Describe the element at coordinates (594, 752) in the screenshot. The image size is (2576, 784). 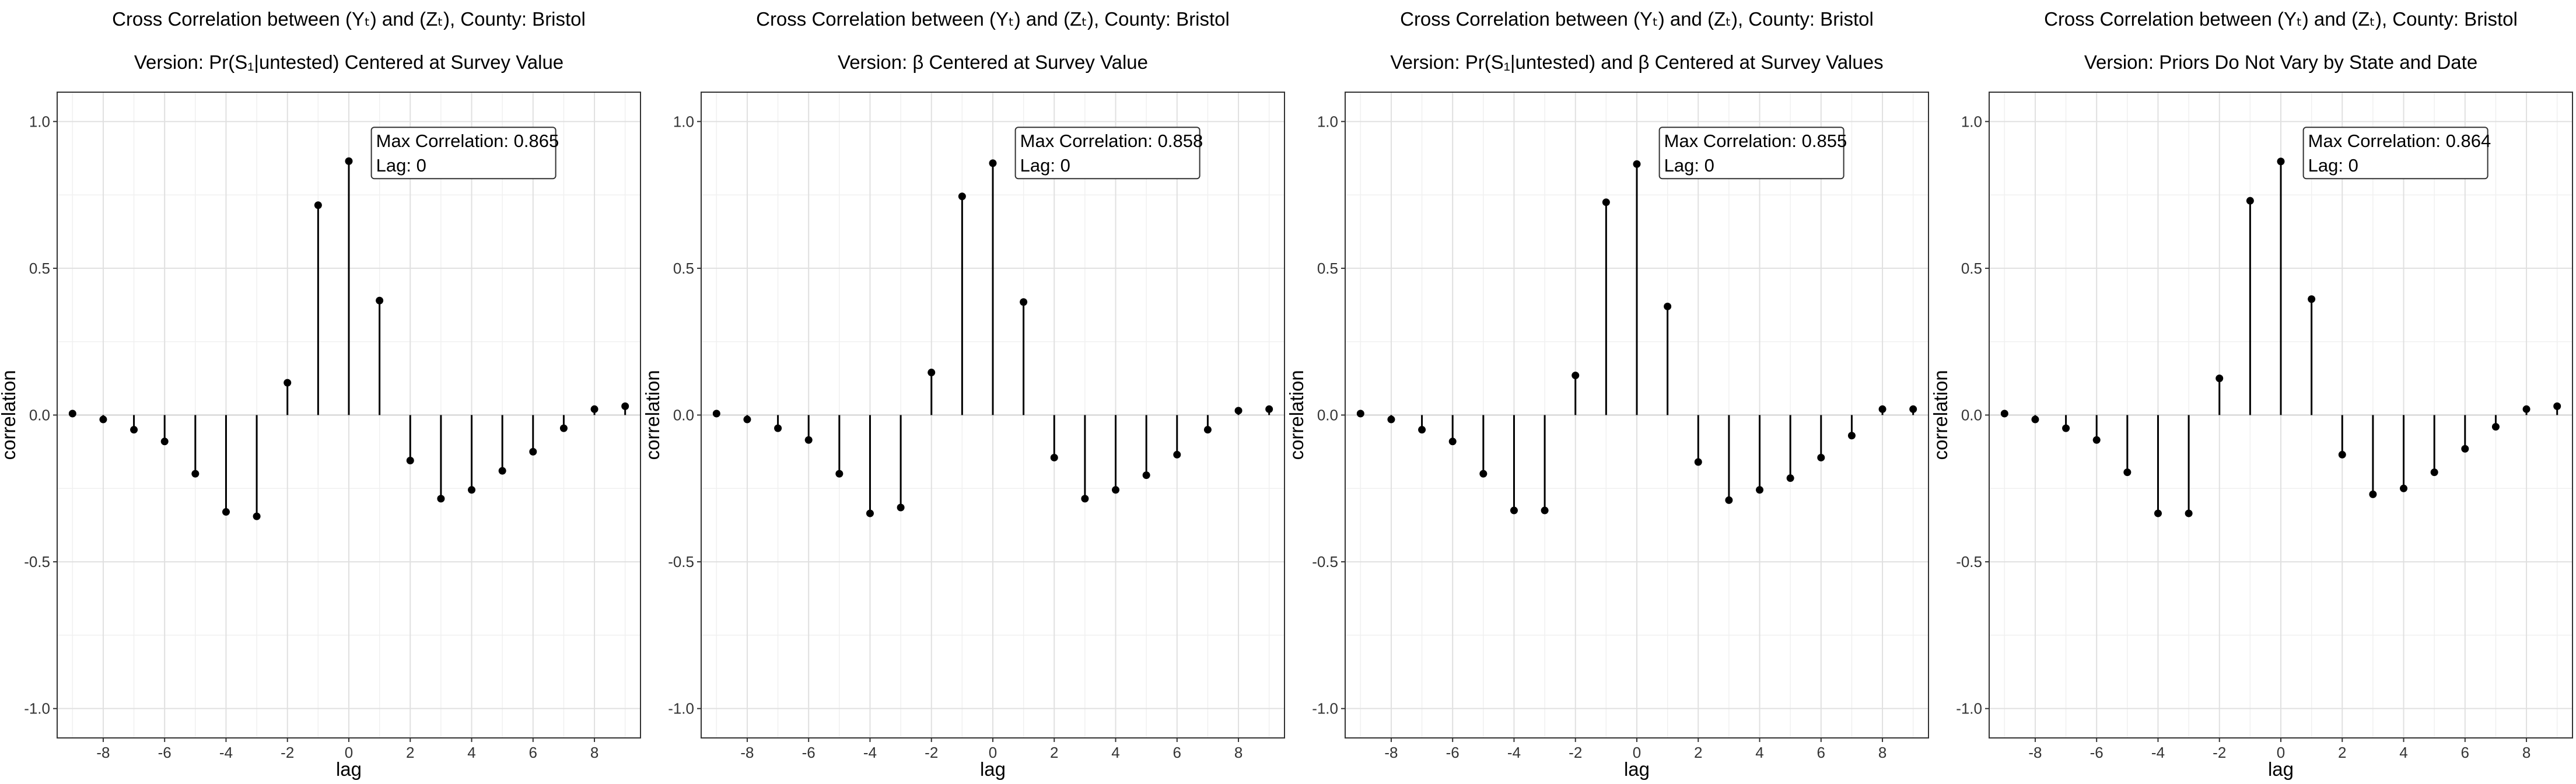
I see `x-tick-label: 8` at that location.